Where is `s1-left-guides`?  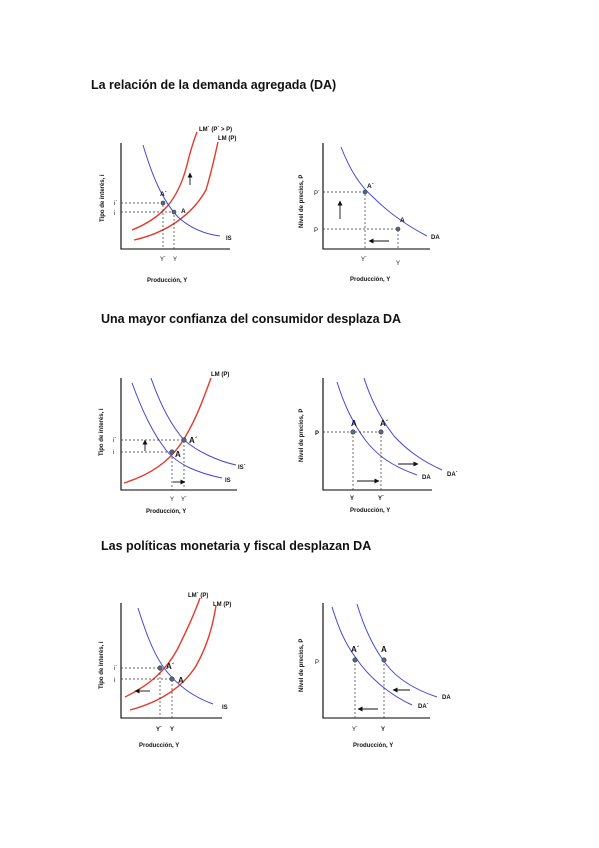 s1-left-guides is located at coordinates (148, 225).